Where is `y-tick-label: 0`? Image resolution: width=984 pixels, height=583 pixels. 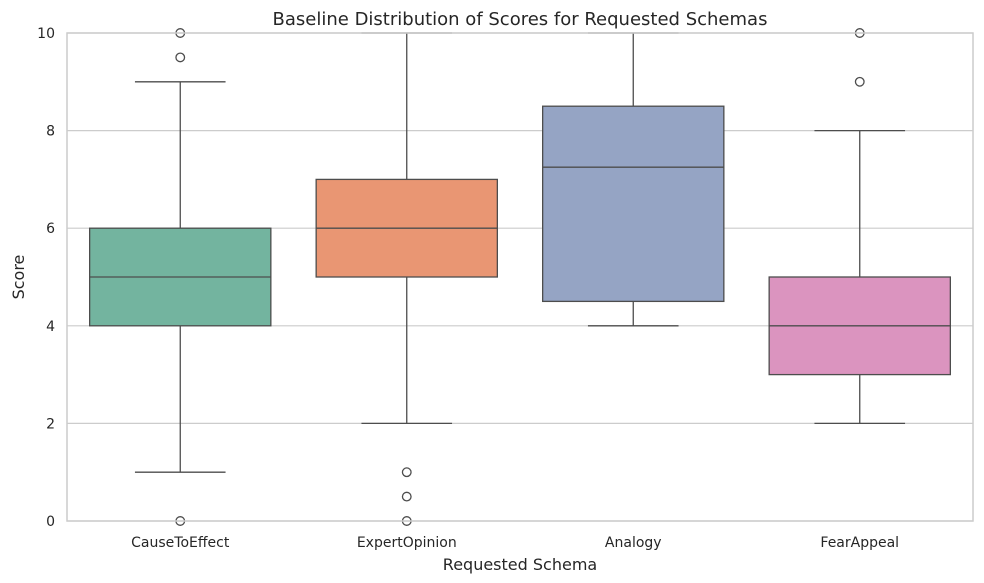 y-tick-label: 0 is located at coordinates (50, 522).